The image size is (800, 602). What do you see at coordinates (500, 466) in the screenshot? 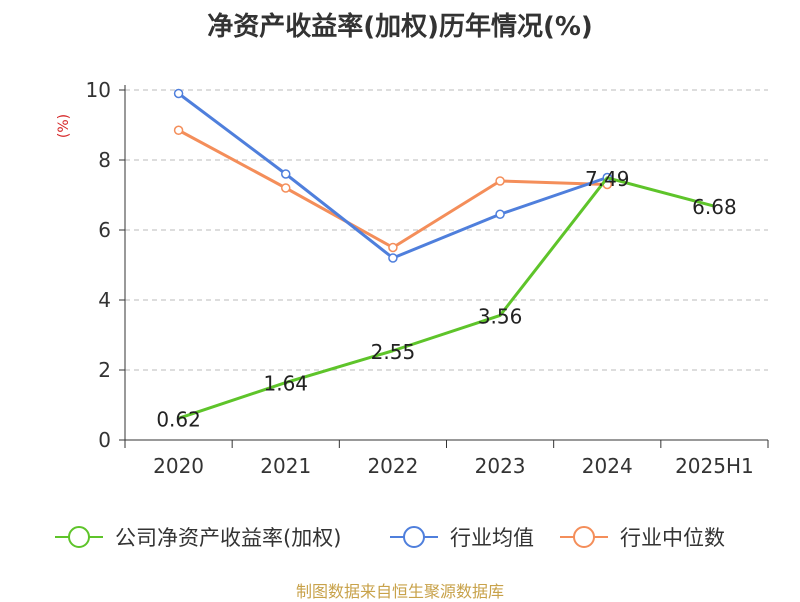
I see `x-tick-label: 2023` at bounding box center [500, 466].